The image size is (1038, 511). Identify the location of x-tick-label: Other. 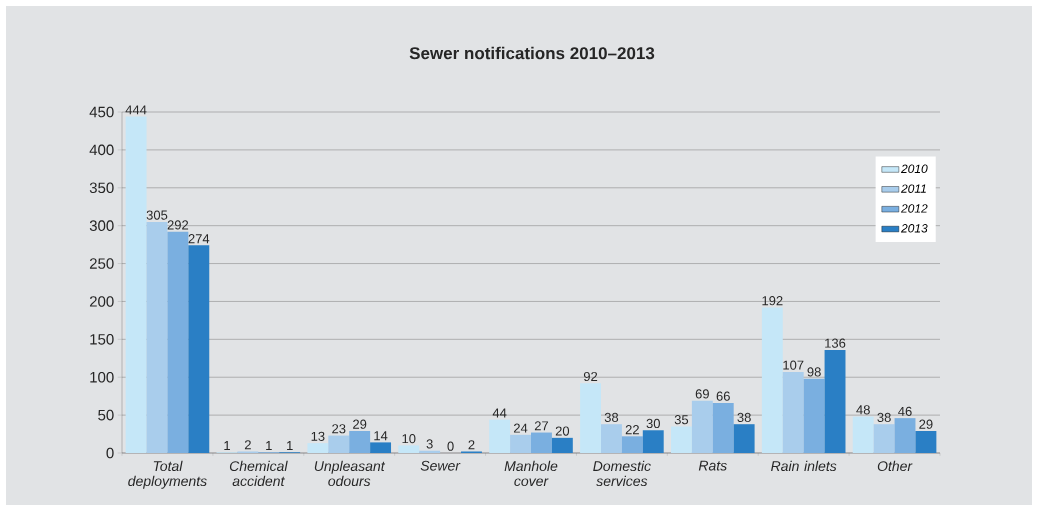
(895, 466).